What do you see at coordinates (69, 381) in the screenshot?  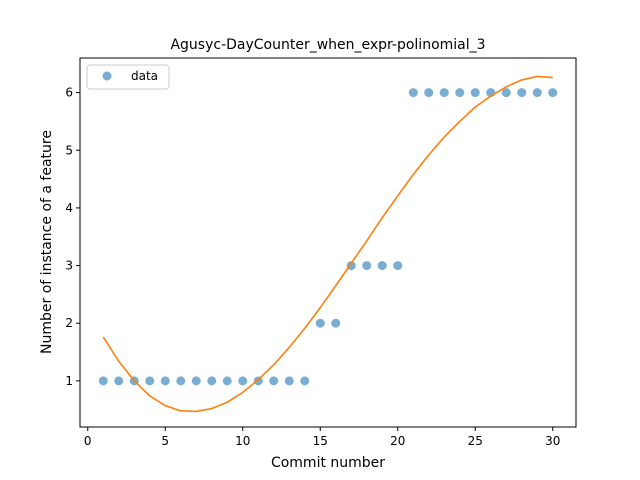 I see `y-tick-label: 1` at bounding box center [69, 381].